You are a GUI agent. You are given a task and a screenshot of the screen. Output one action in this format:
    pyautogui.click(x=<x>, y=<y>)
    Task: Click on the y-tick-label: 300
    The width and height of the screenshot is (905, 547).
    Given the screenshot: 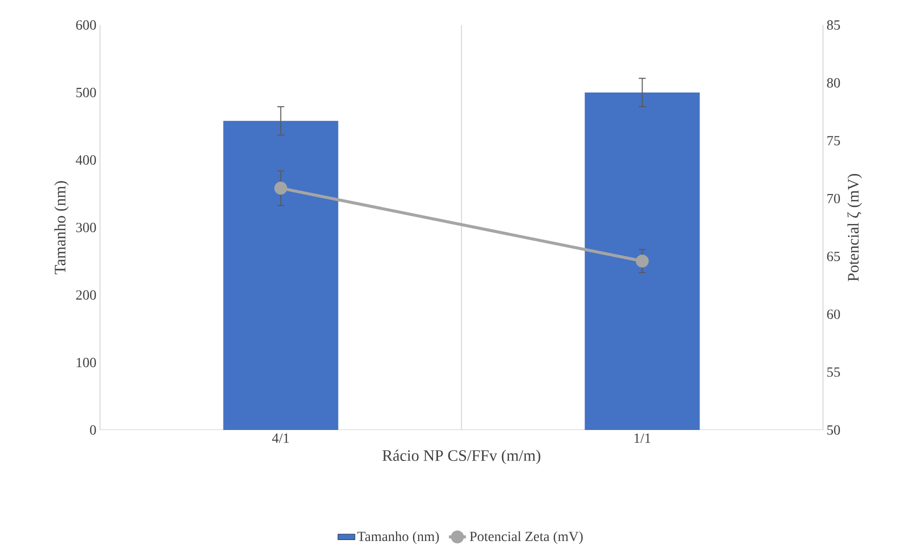 What is the action you would take?
    pyautogui.click(x=86, y=227)
    